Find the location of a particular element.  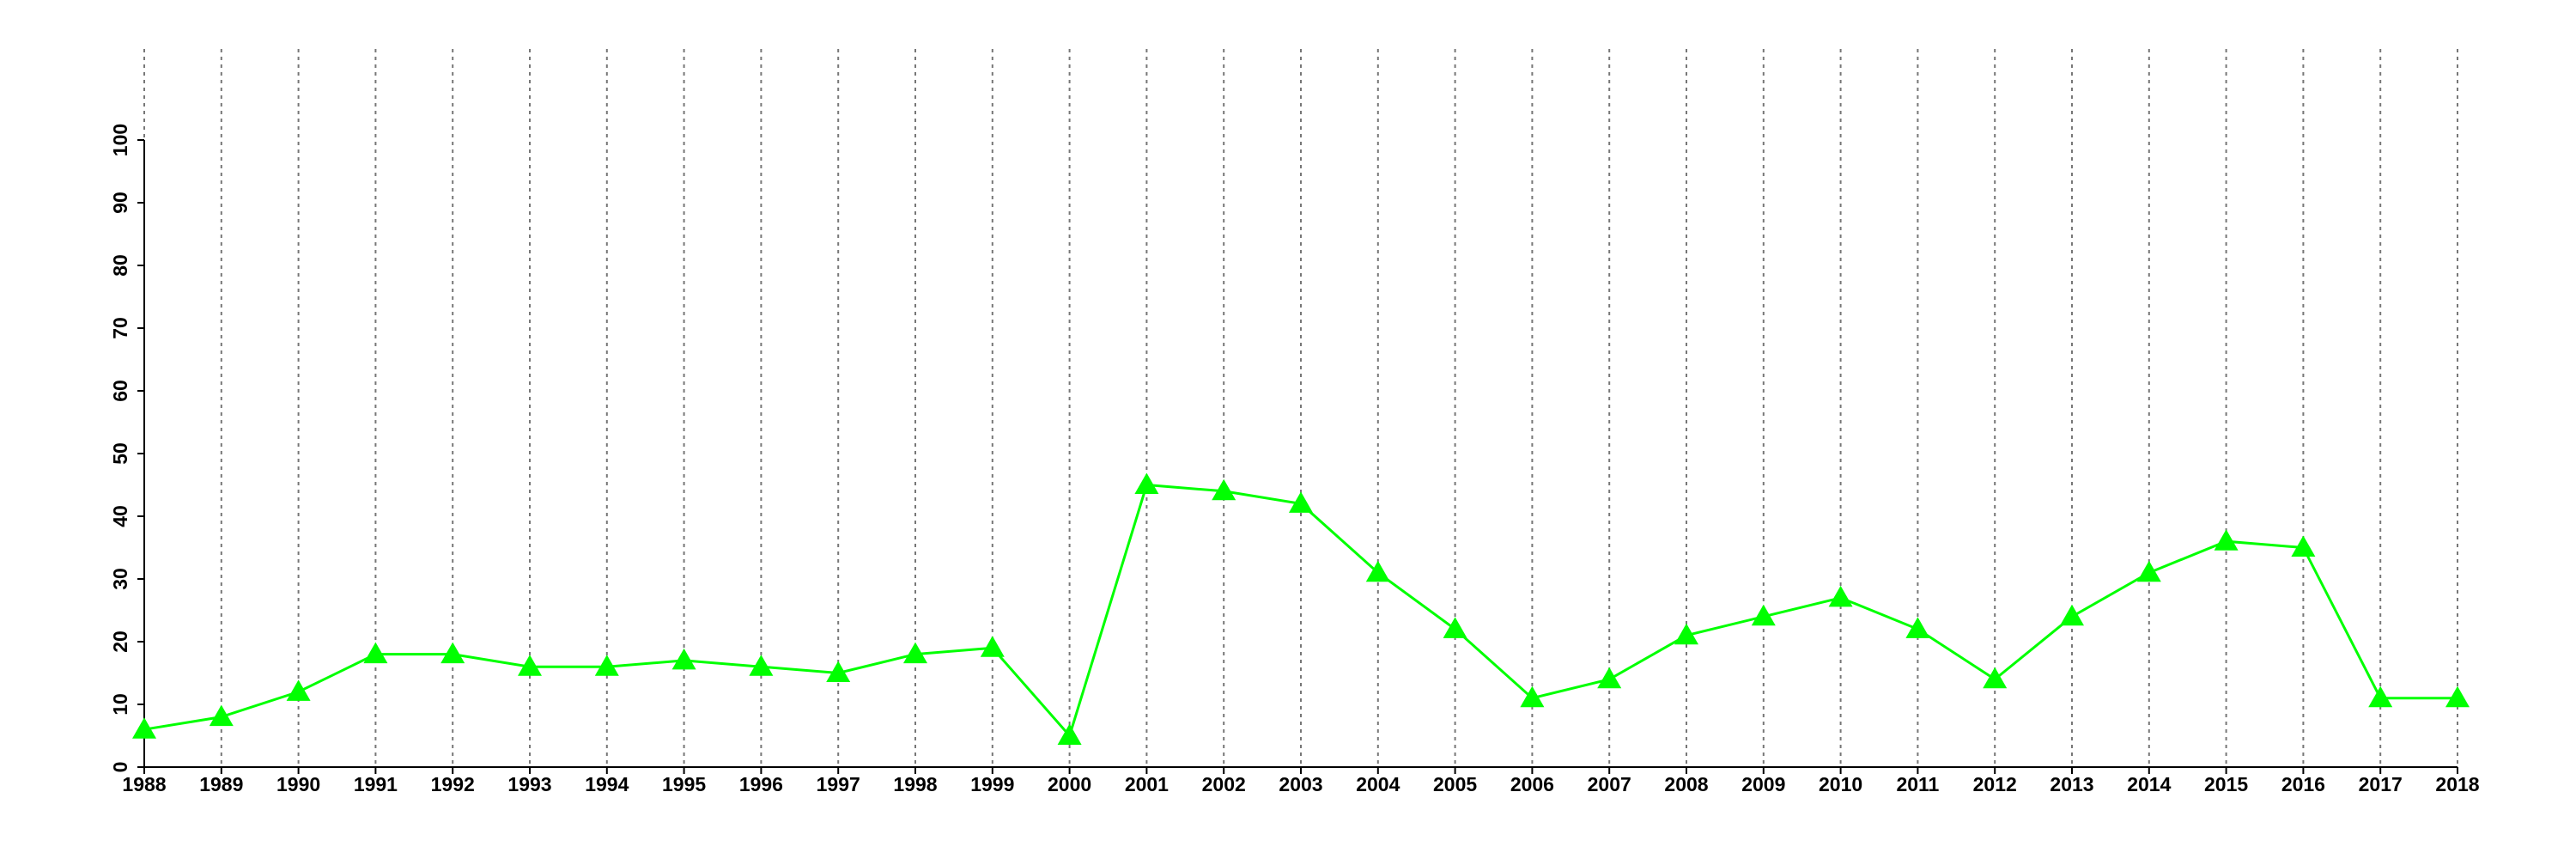

x-tick-label: 2012 is located at coordinates (1995, 784).